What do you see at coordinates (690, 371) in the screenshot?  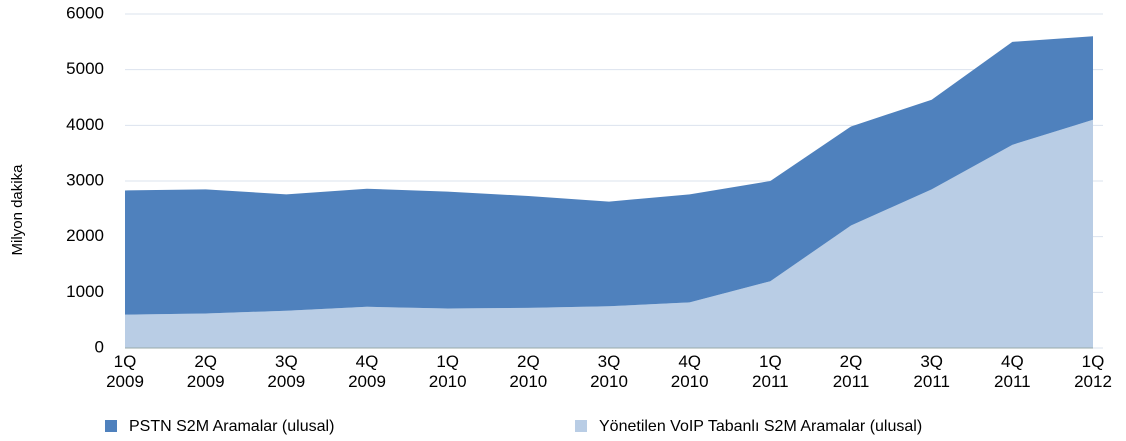 I see `x-tick-label: 4Q 2010` at bounding box center [690, 371].